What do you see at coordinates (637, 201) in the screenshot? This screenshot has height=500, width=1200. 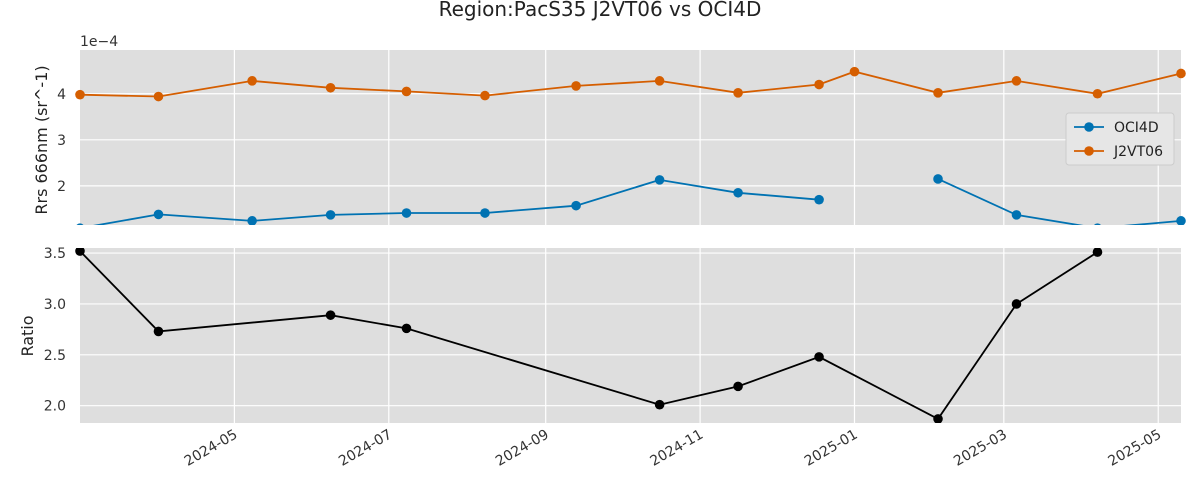 I see `series-line` at bounding box center [637, 201].